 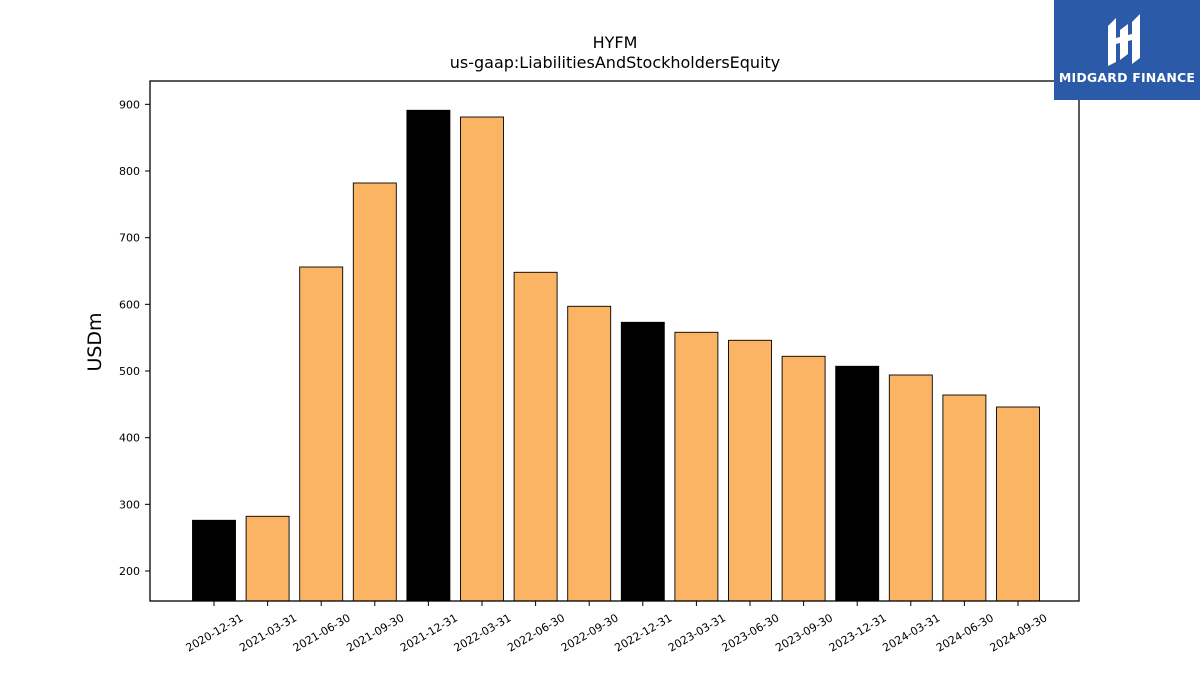 I want to click on x-tick-label: 2022-09-30, so click(x=590, y=632).